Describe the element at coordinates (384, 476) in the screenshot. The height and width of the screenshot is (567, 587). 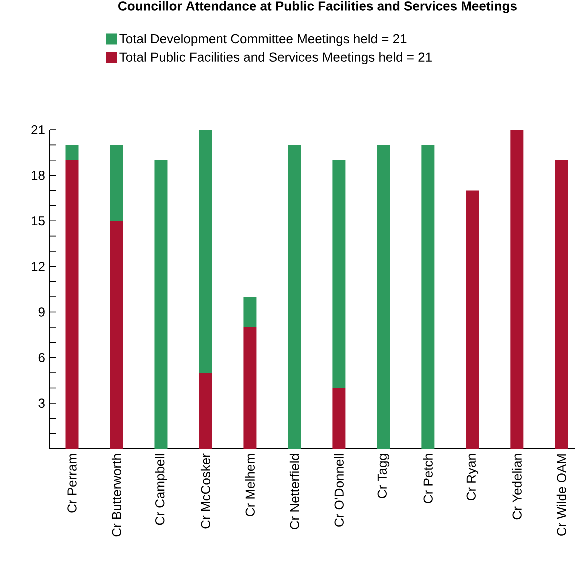
I see `x-tick-label: Cr Tagg` at that location.